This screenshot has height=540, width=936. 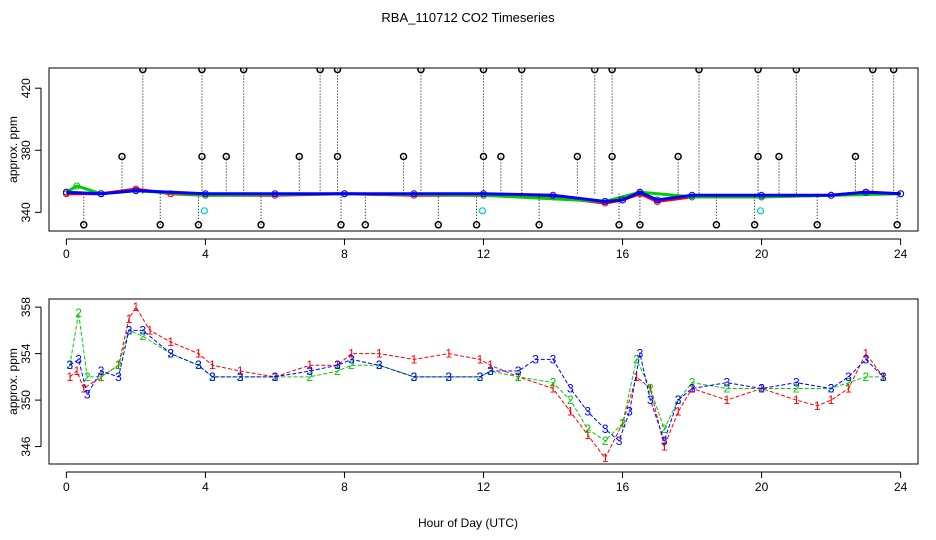 What do you see at coordinates (484, 254) in the screenshot?
I see `x-tick-label: 12` at bounding box center [484, 254].